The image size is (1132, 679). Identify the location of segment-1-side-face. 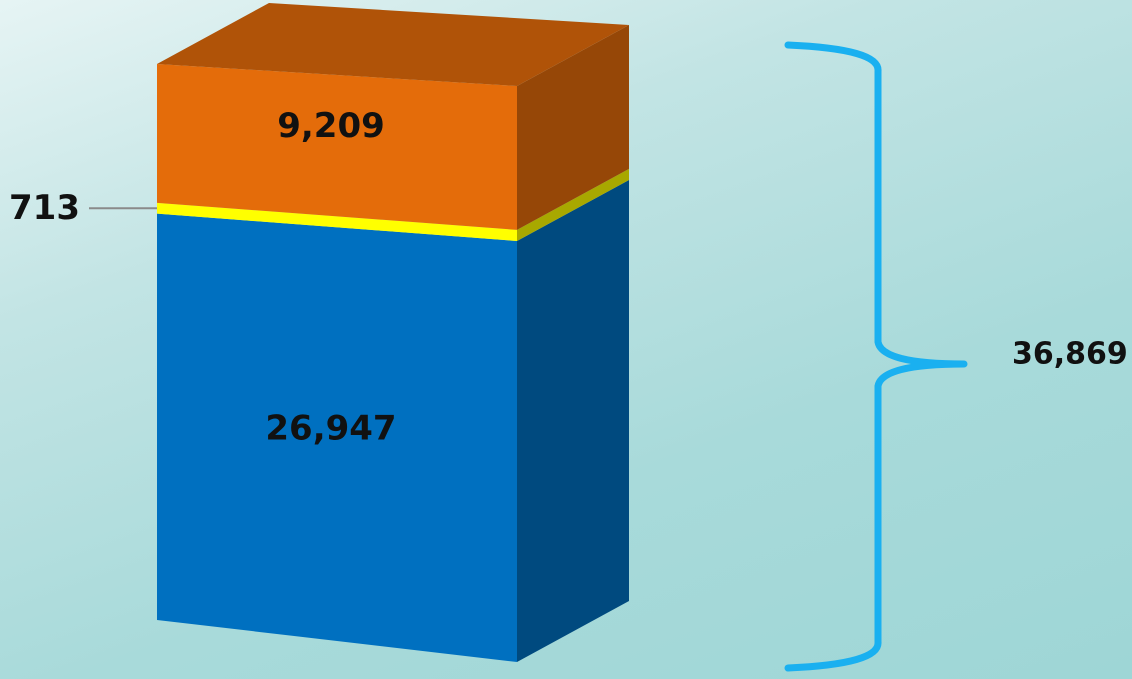
(573, 421).